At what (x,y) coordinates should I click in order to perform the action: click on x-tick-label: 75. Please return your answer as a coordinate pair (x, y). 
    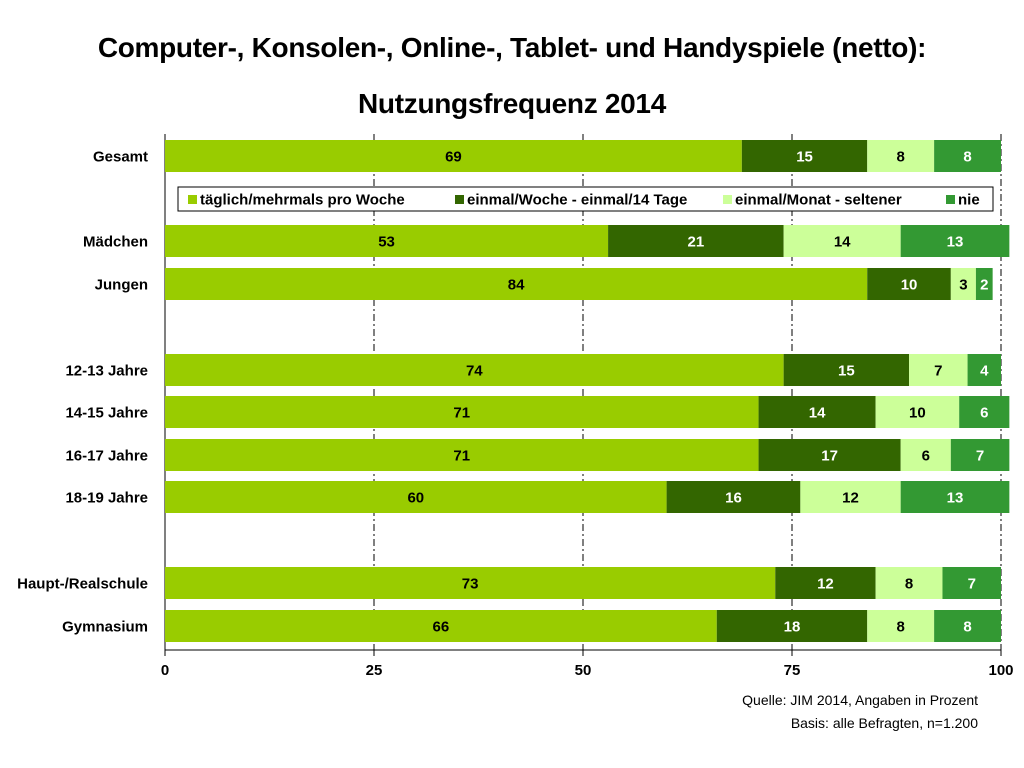
    Looking at the image, I should click on (792, 670).